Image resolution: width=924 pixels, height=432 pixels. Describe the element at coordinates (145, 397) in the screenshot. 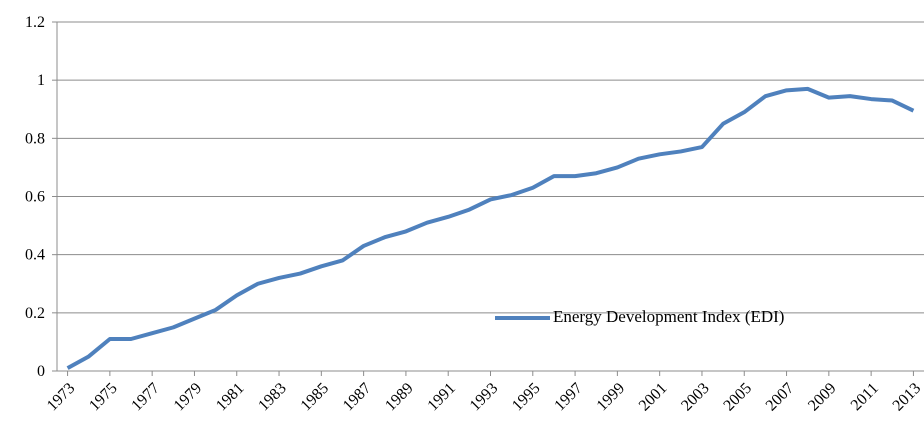

I see `x-tick-label: 1977` at that location.